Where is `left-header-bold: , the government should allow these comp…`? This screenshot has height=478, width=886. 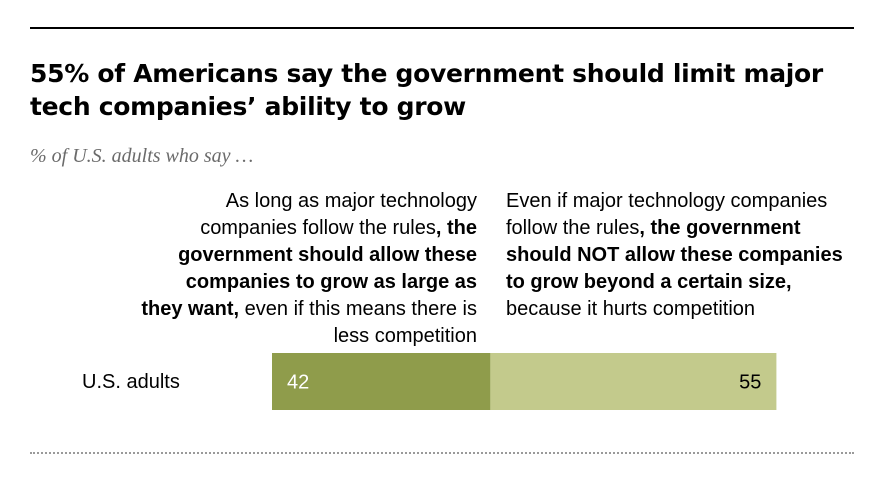 left-header-bold: , the government should allow these comp… is located at coordinates (309, 268).